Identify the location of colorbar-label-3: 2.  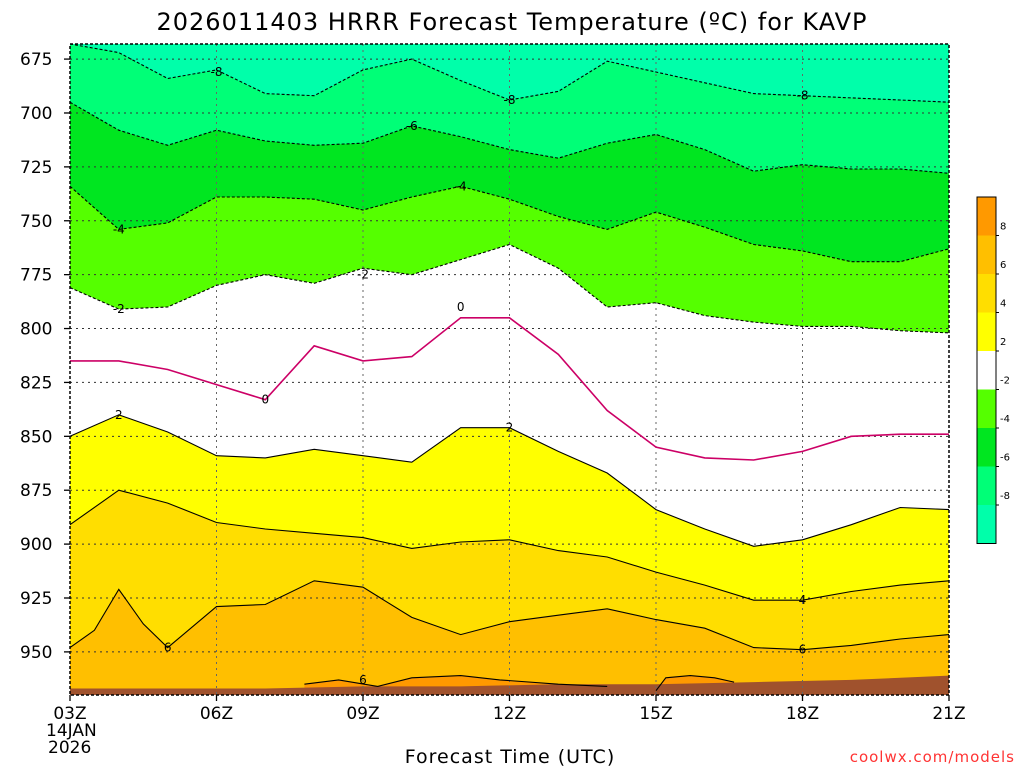
(1003, 342).